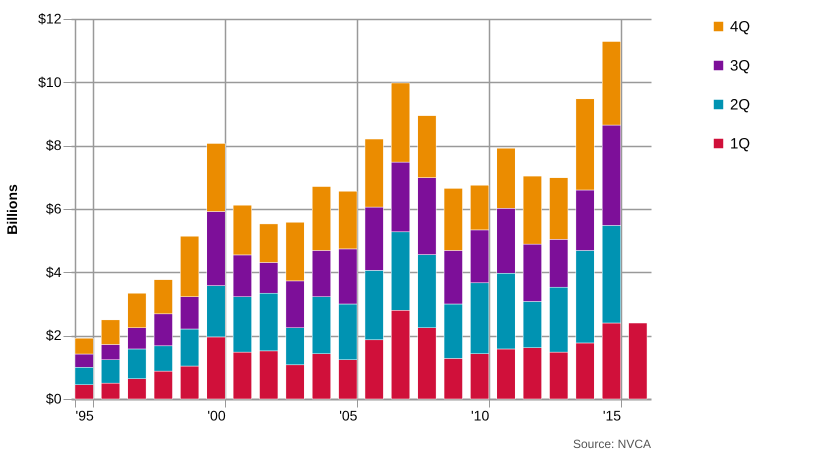  What do you see at coordinates (611, 444) in the screenshot?
I see `source-note: Source: NVCA` at bounding box center [611, 444].